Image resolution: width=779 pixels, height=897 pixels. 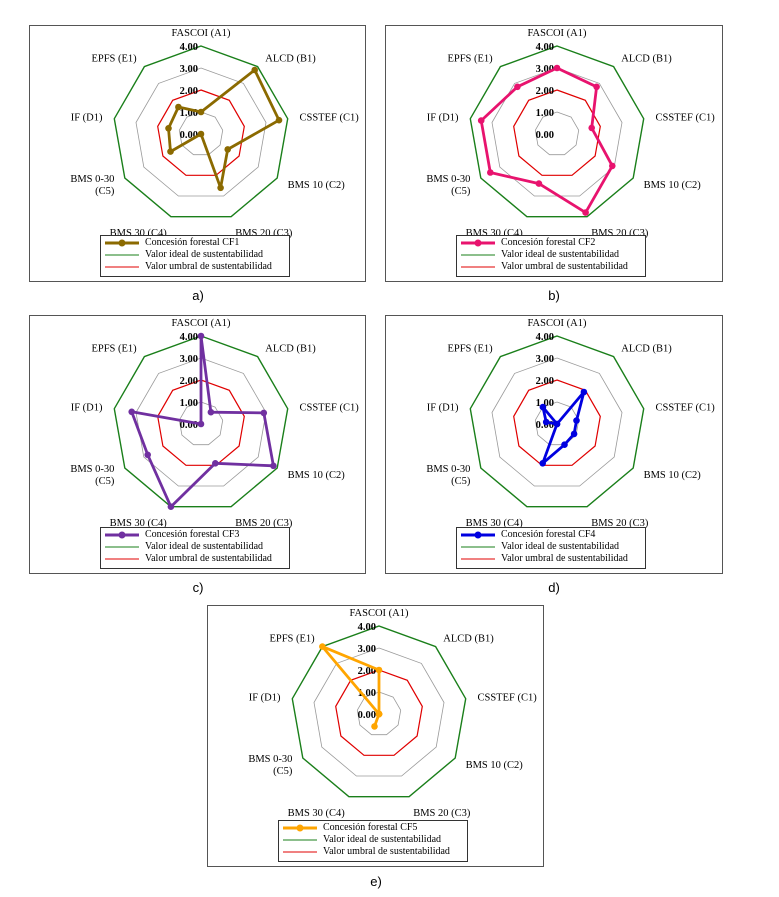 I want to click on legend-ideal-row: Valor ideal de sustentabilidad, so click(x=195, y=255).